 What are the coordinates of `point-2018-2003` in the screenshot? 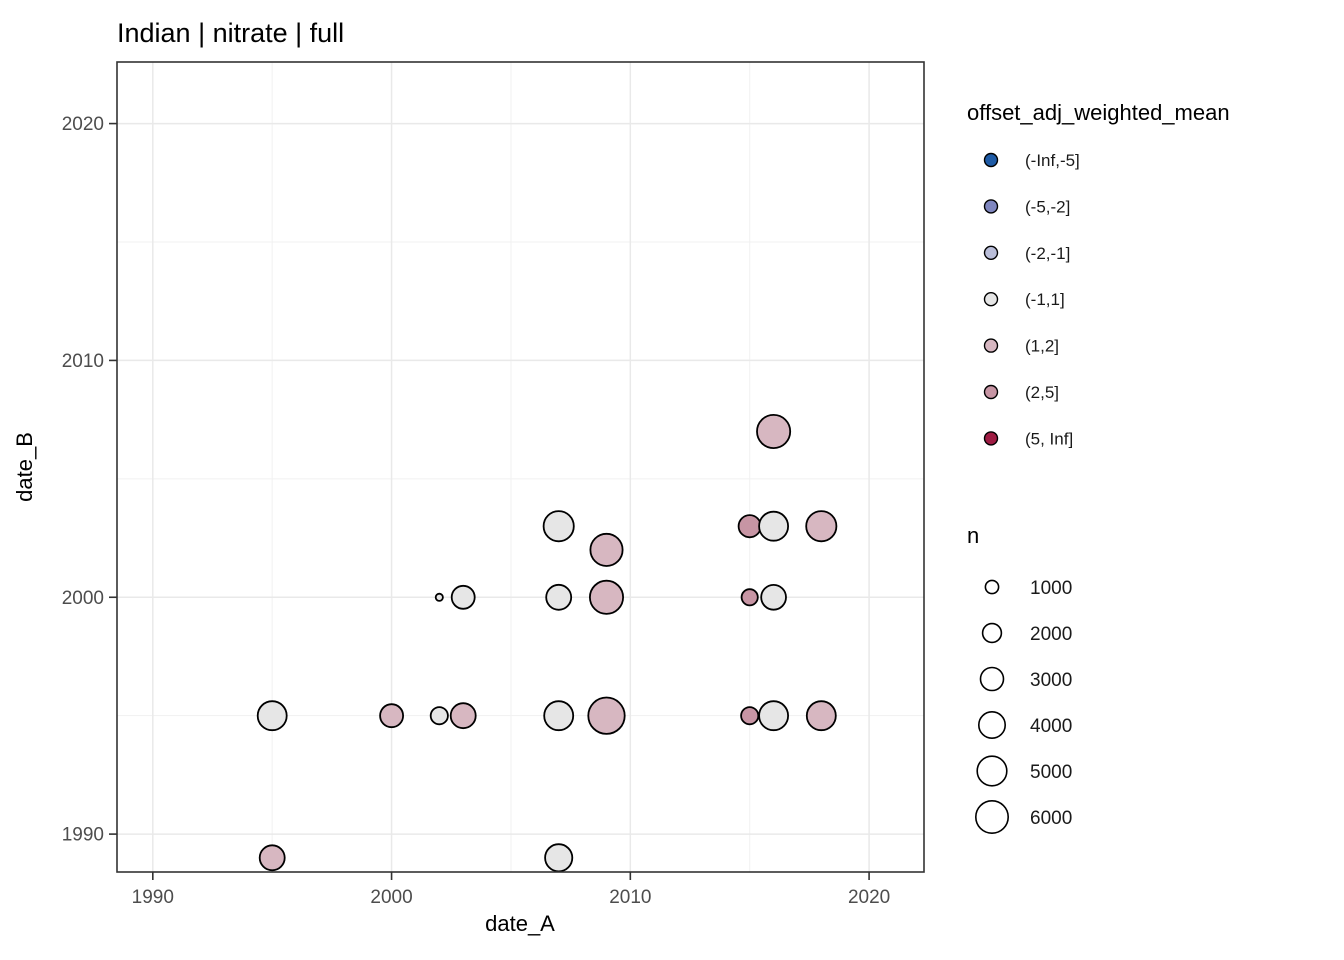 It's located at (821, 526).